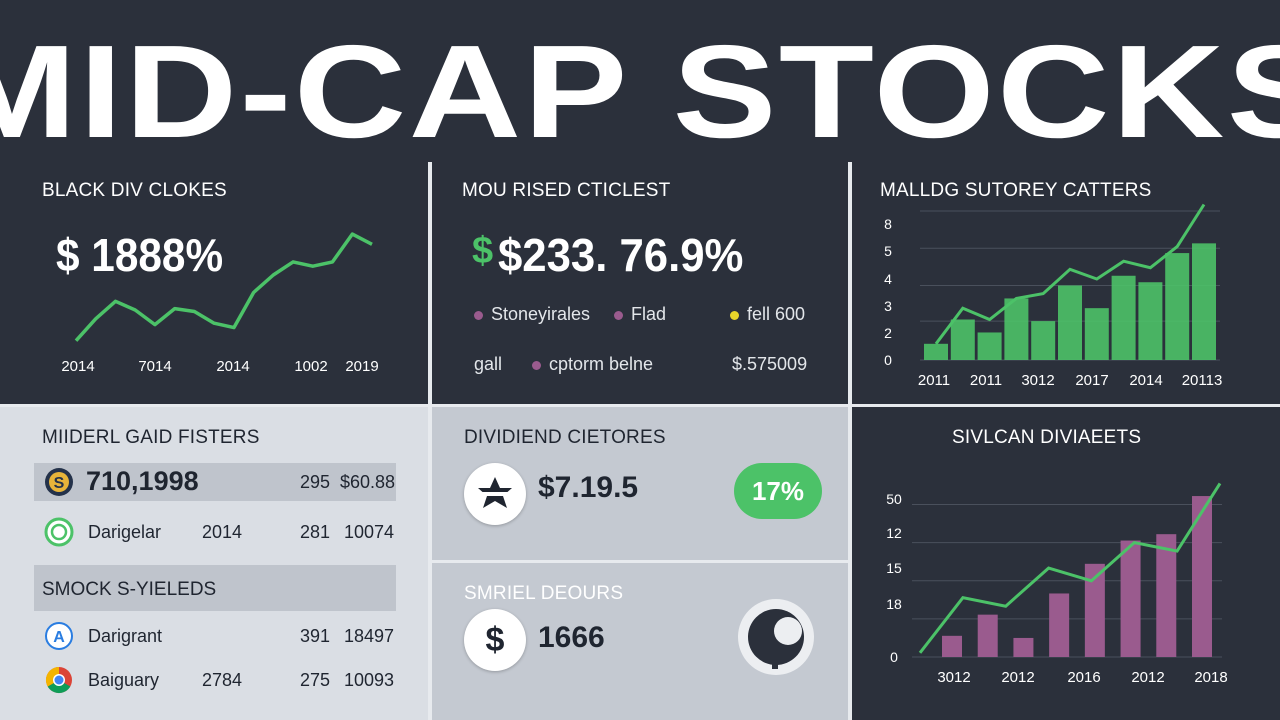 The image size is (1280, 720). I want to click on divider-v1, so click(430, 441).